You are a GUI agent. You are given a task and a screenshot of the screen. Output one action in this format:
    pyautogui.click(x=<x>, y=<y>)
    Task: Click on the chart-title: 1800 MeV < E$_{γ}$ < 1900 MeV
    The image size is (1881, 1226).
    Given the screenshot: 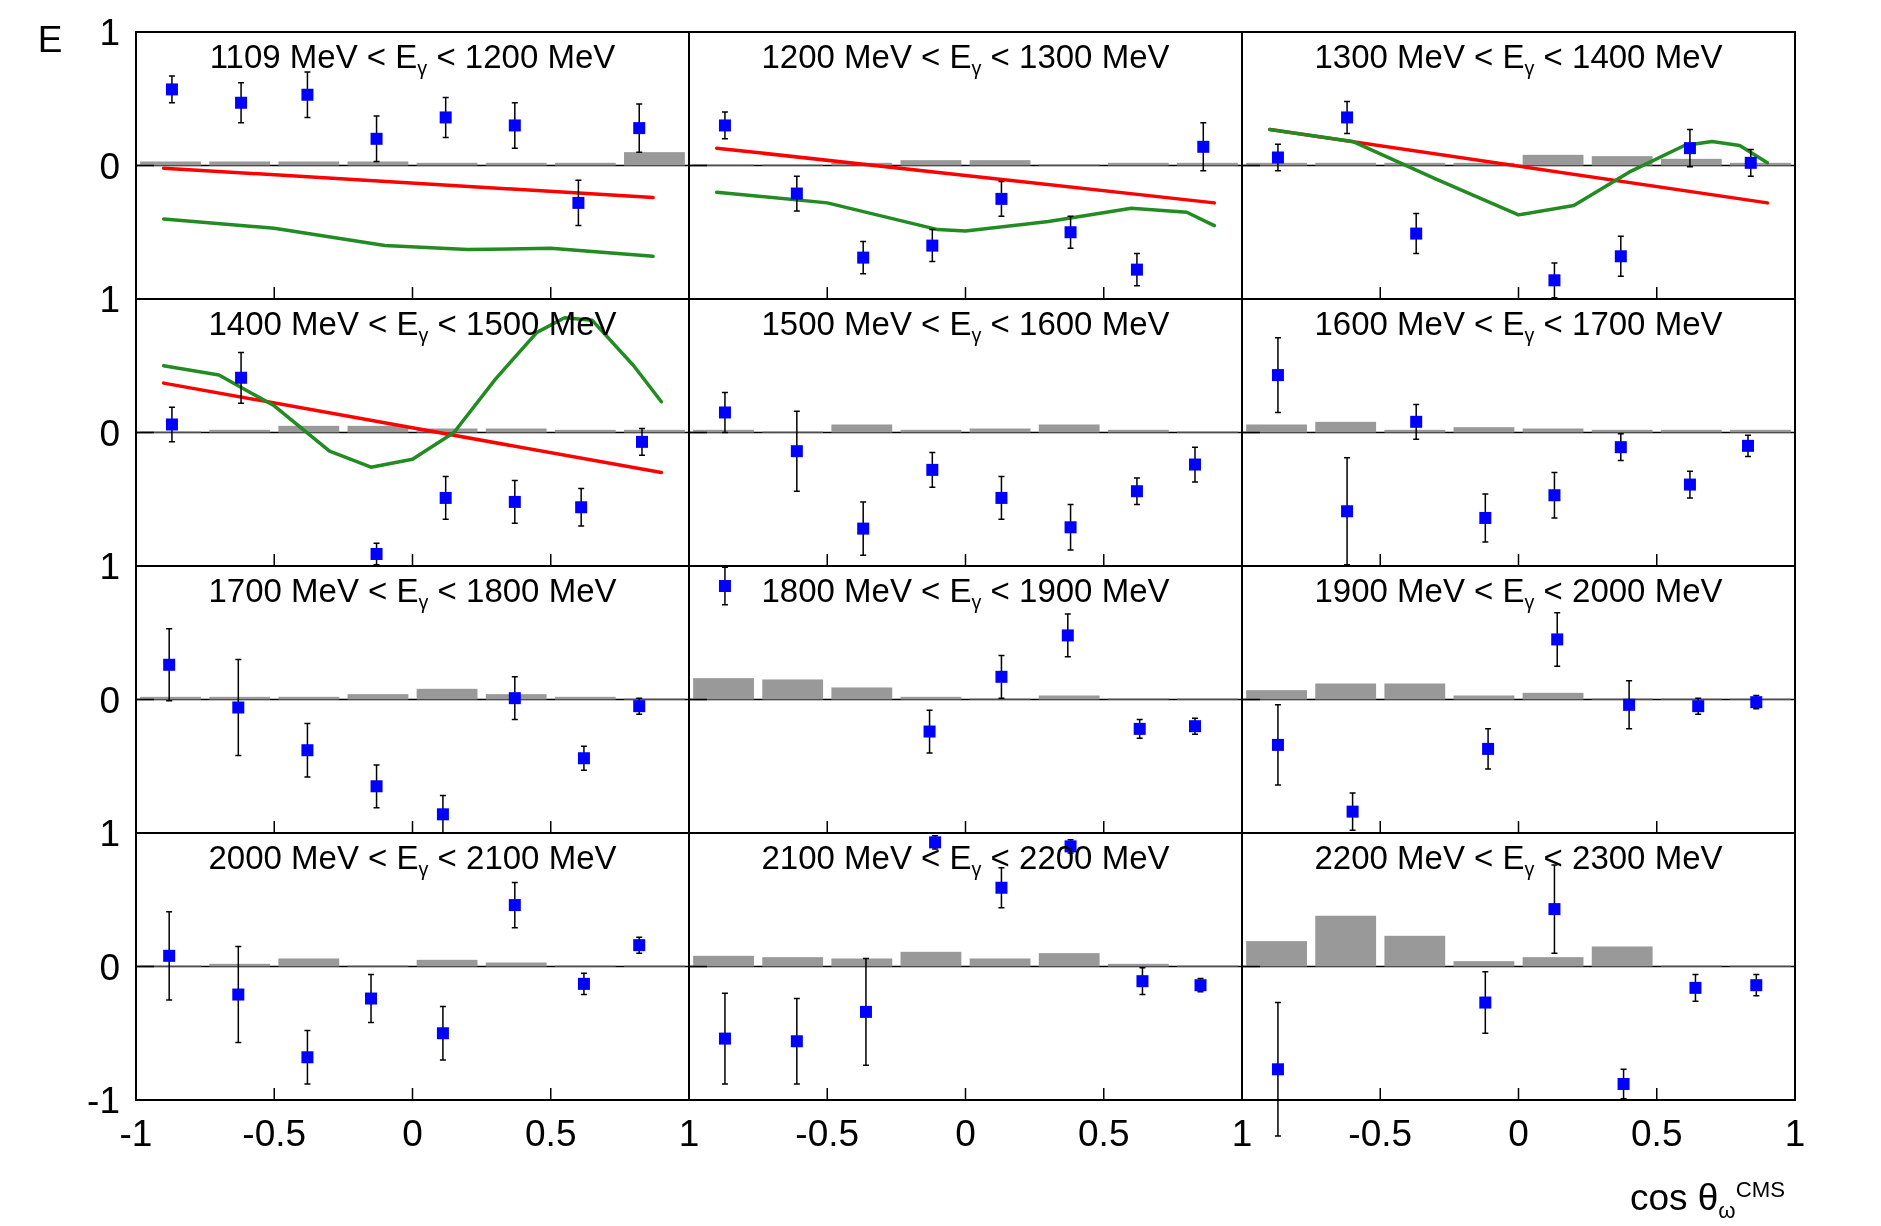 What is the action you would take?
    pyautogui.click(x=965, y=592)
    